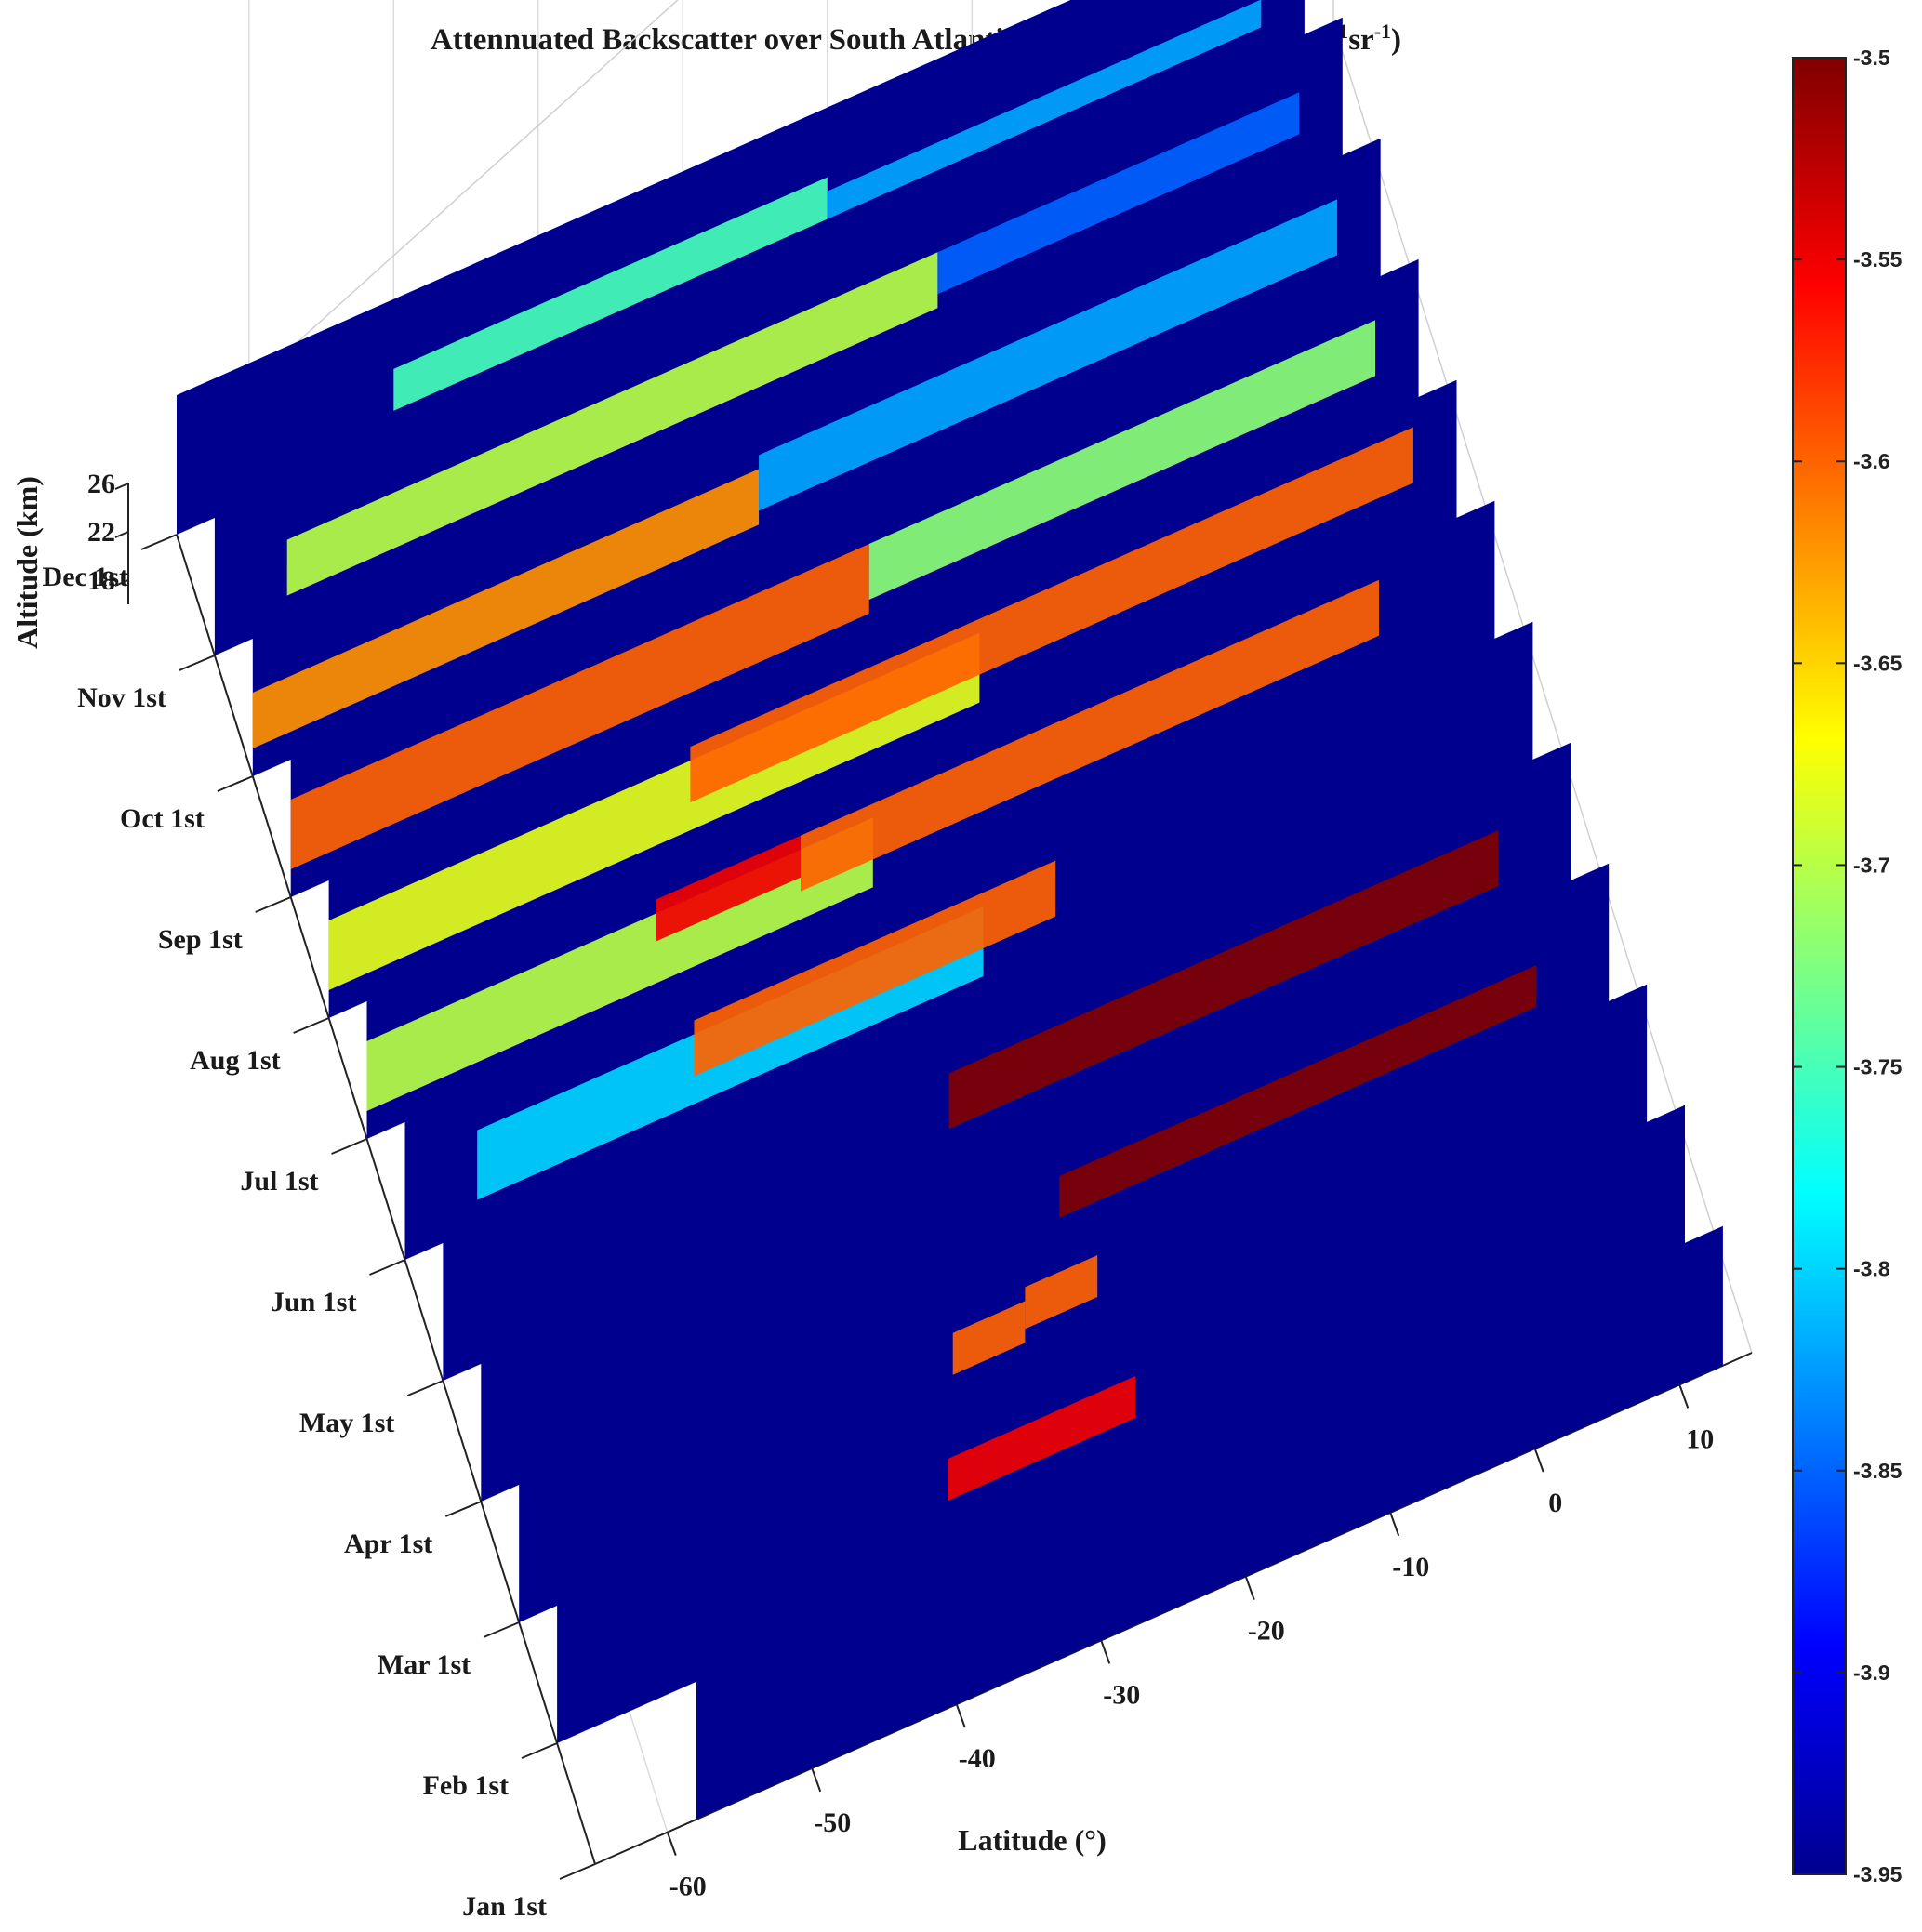 The image size is (1922, 1932). What do you see at coordinates (1877, 663) in the screenshot?
I see `colorbar-tick-label: -3.65` at bounding box center [1877, 663].